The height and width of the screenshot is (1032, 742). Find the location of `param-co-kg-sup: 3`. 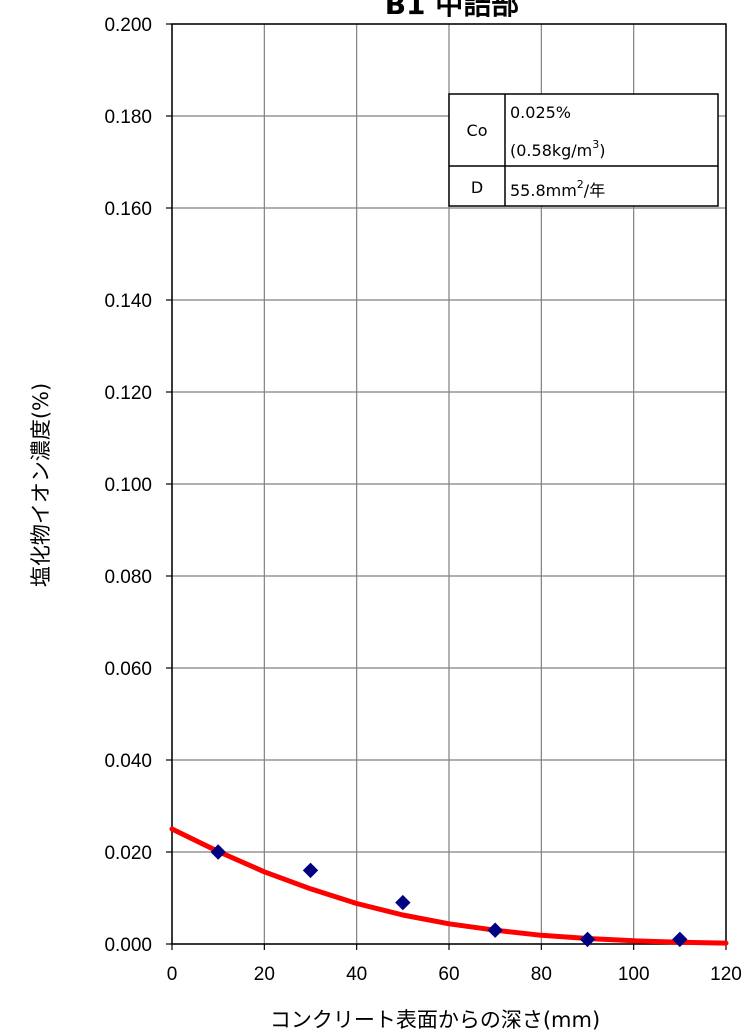

param-co-kg-sup: 3 is located at coordinates (595, 144).